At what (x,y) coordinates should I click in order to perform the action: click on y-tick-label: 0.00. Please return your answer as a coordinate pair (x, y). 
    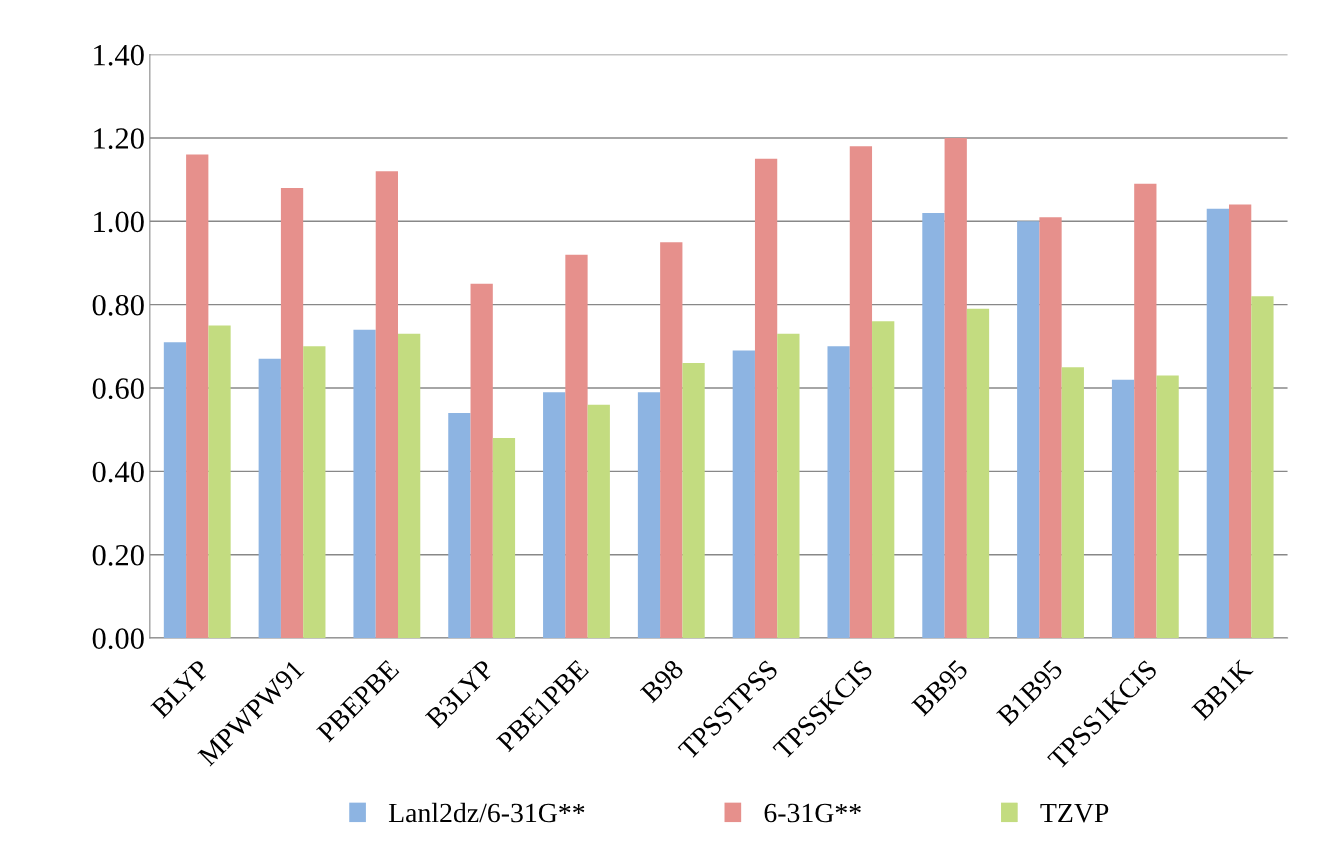
    Looking at the image, I should click on (118, 639).